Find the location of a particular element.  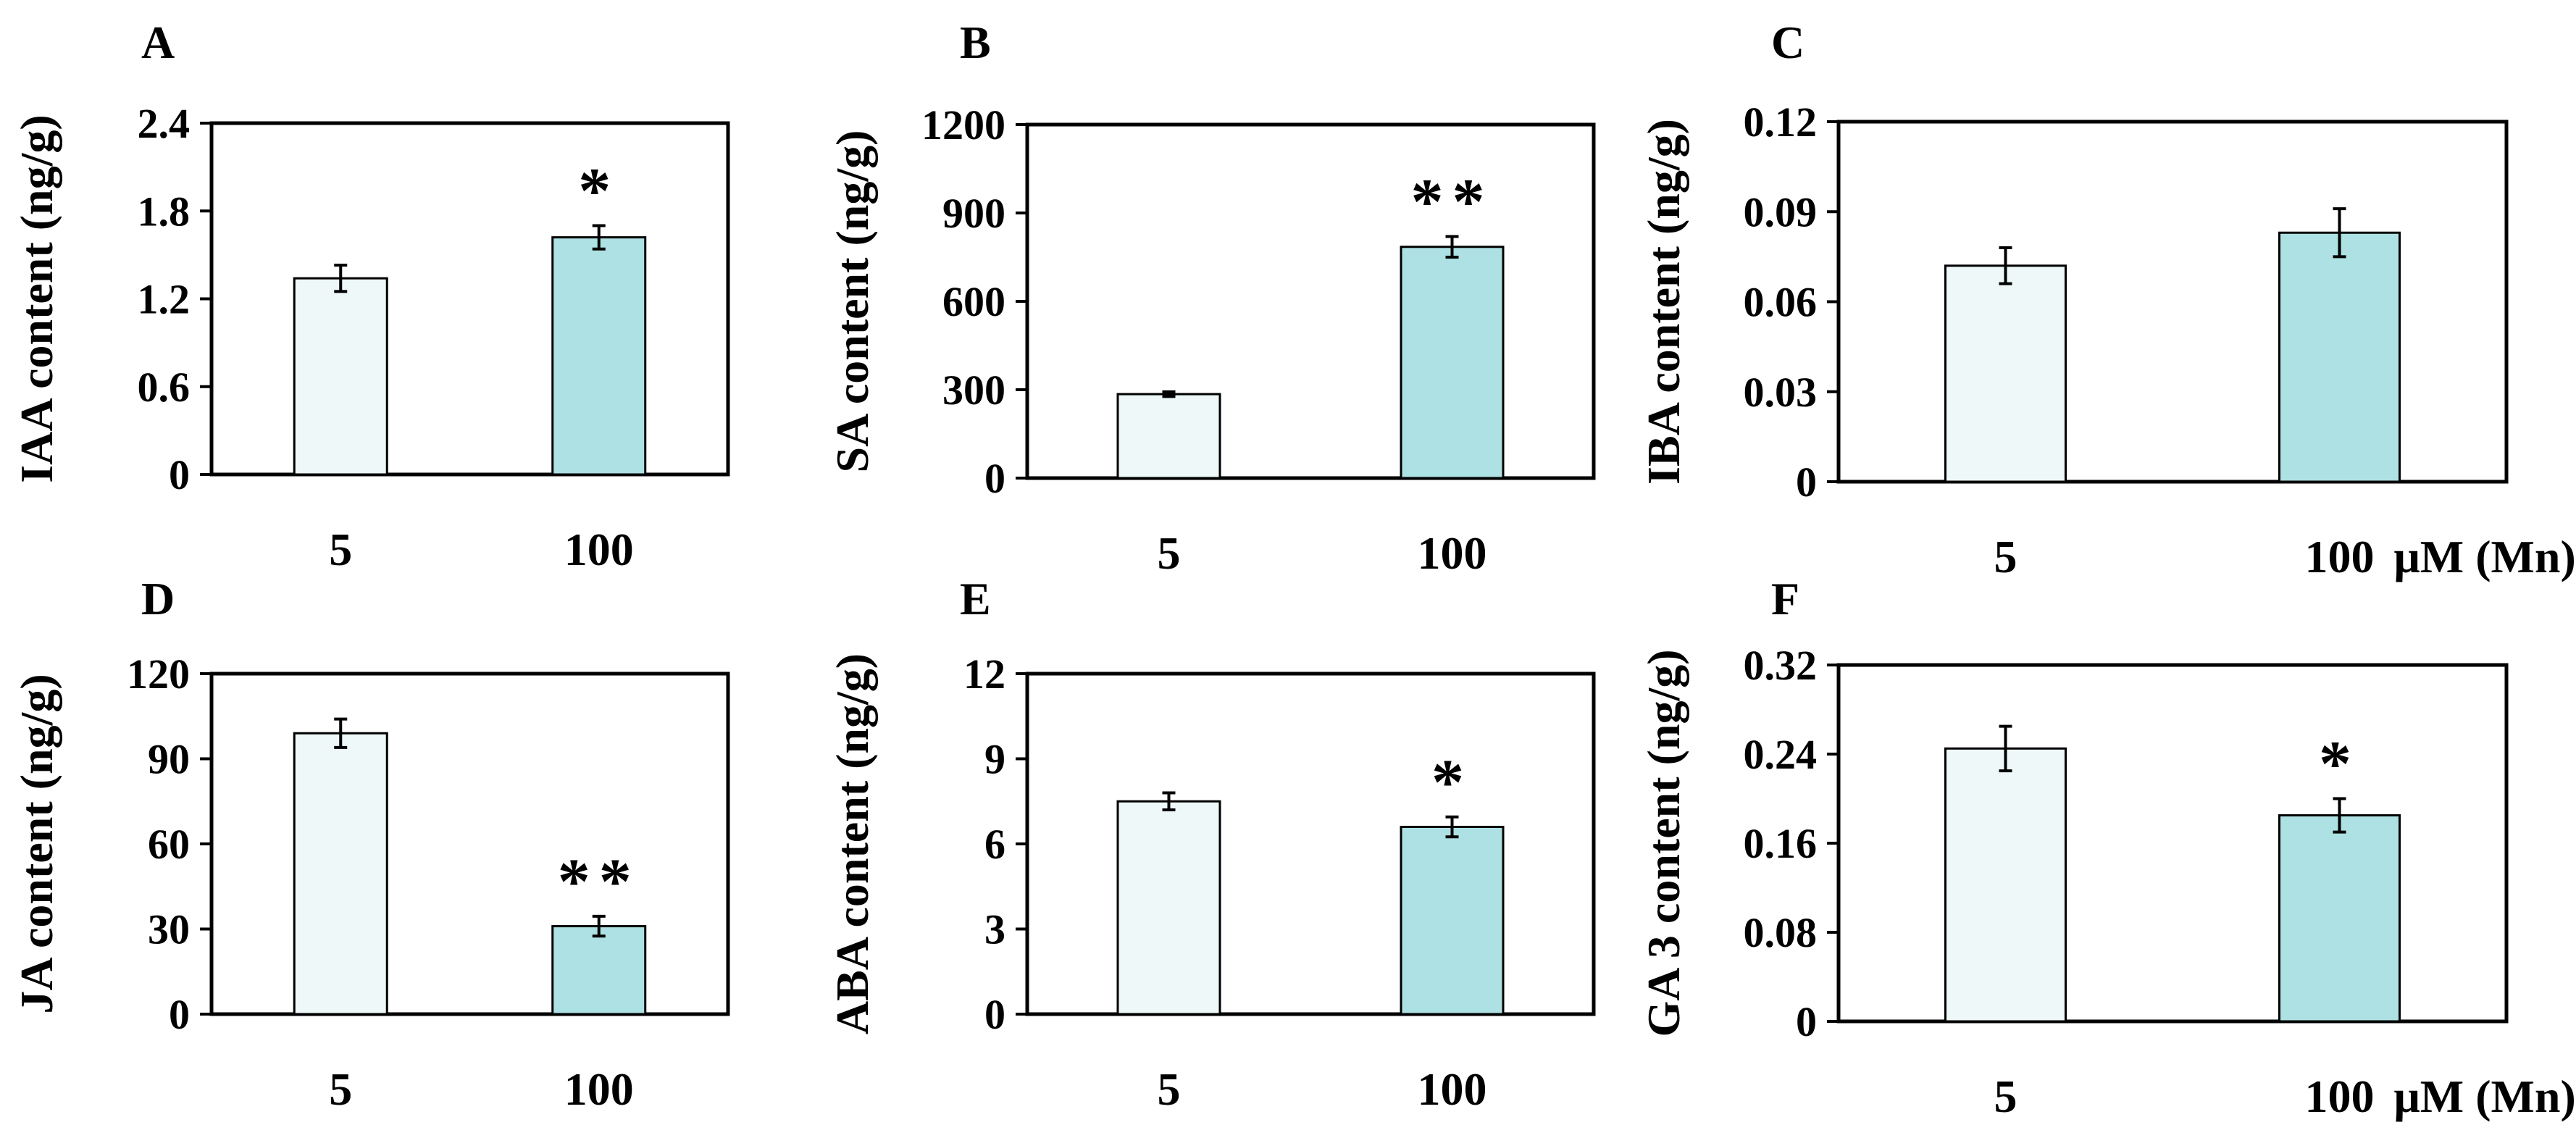

ytick-label-b-1: 300 is located at coordinates (973, 390).